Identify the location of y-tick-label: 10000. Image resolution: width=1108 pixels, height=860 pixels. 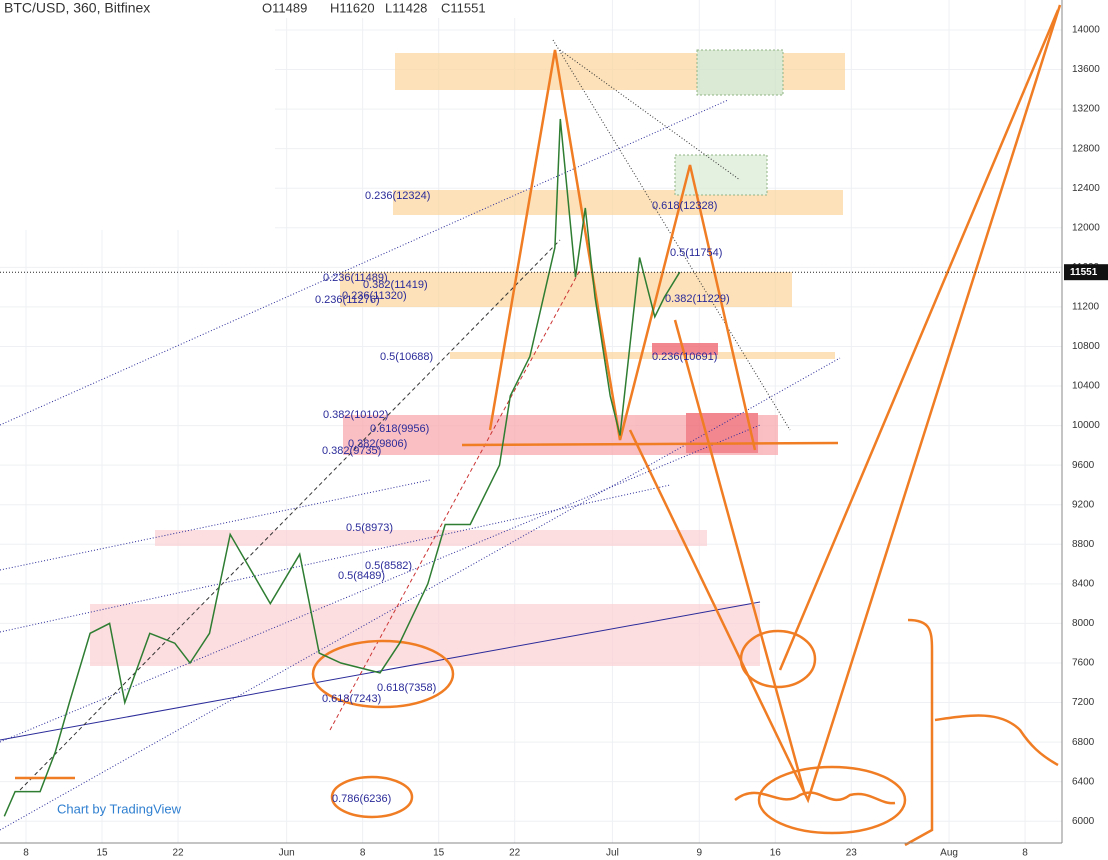
(1086, 425).